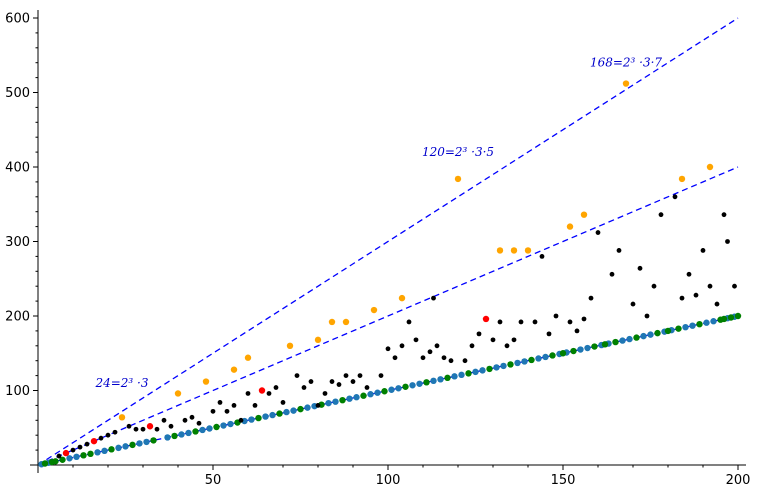 The image size is (761, 489). What do you see at coordinates (17, 391) in the screenshot?
I see `y-tick-label: 100` at bounding box center [17, 391].